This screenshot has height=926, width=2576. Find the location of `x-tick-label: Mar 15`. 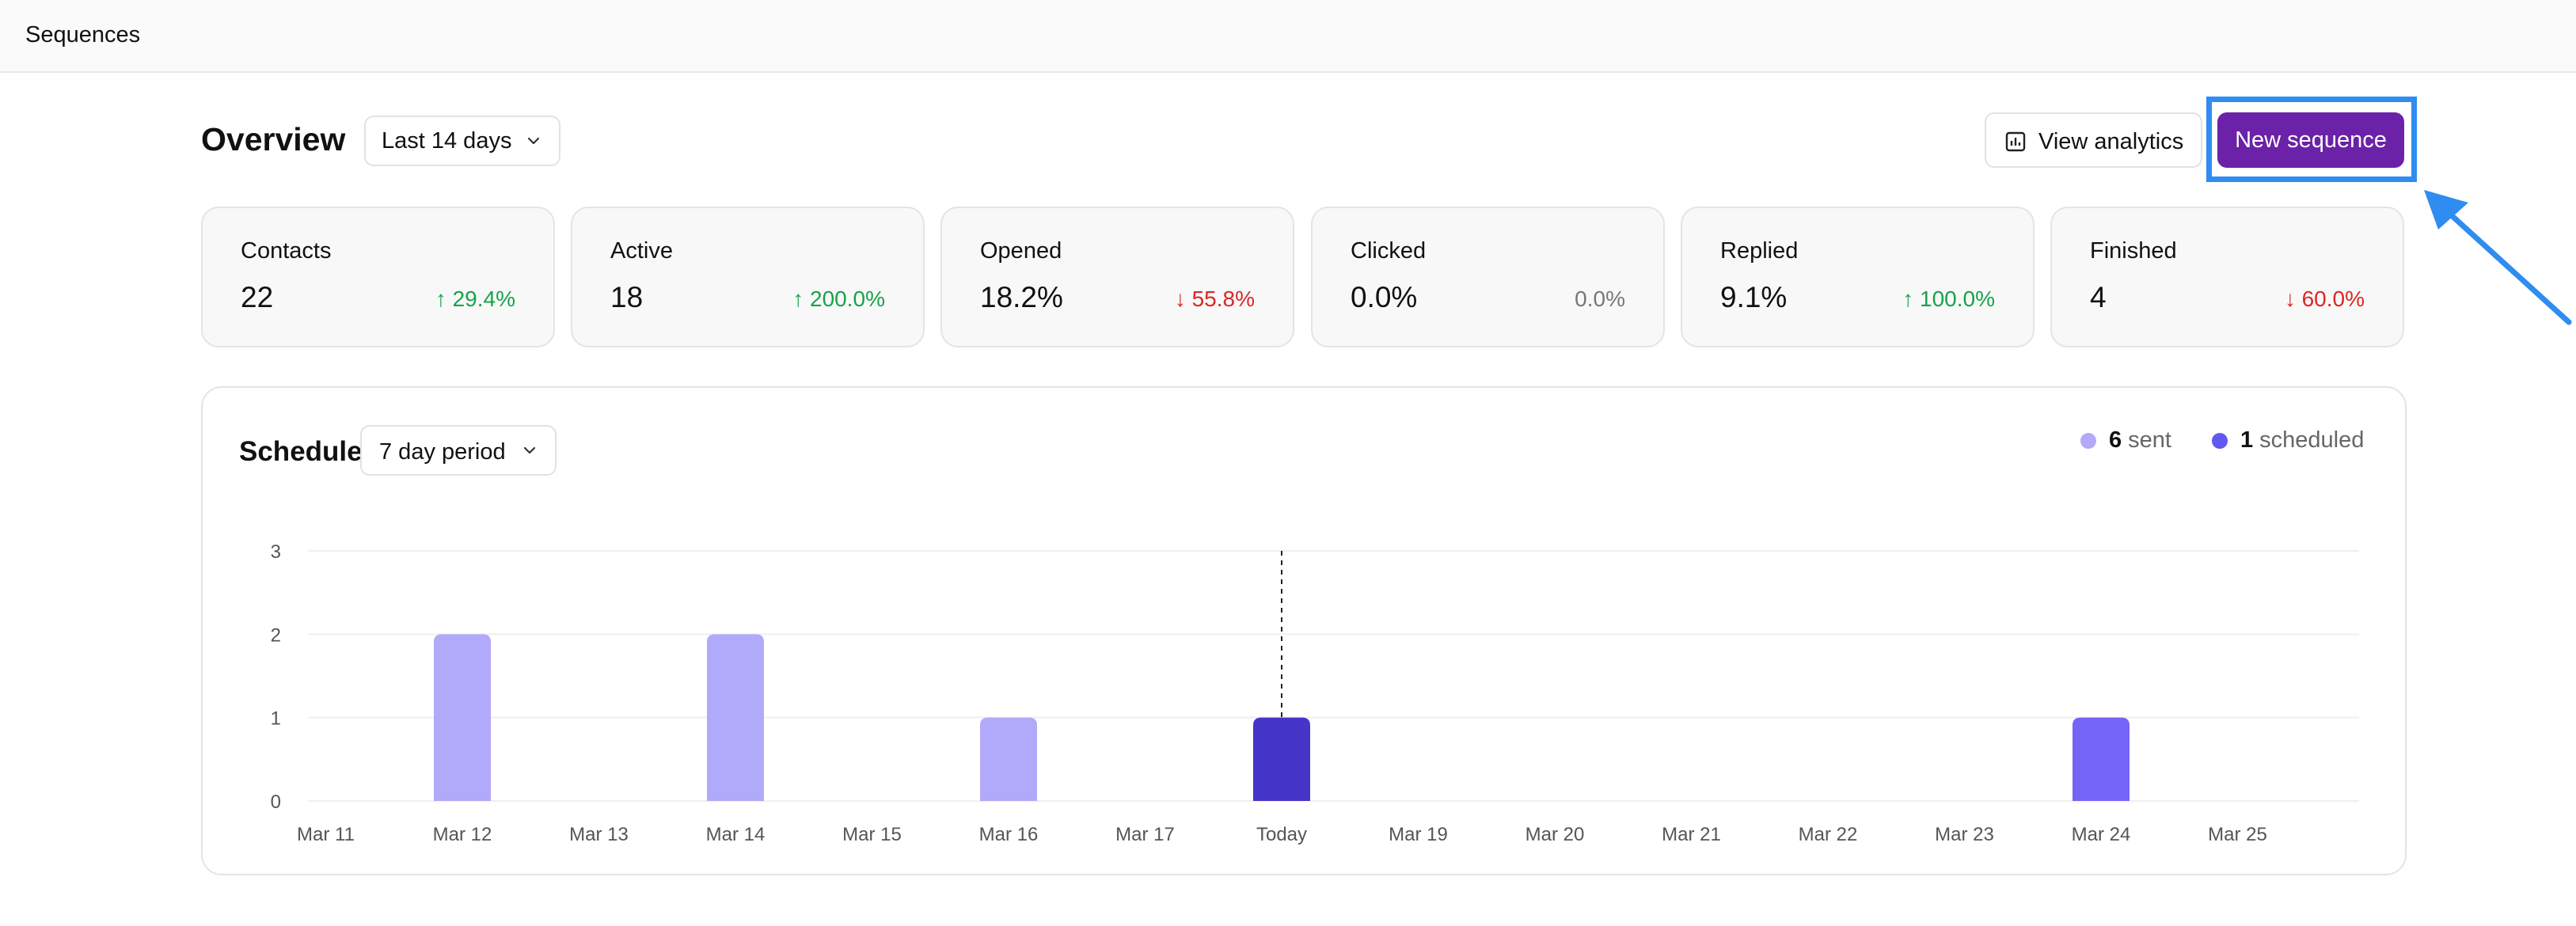

x-tick-label: Mar 15 is located at coordinates (872, 834).